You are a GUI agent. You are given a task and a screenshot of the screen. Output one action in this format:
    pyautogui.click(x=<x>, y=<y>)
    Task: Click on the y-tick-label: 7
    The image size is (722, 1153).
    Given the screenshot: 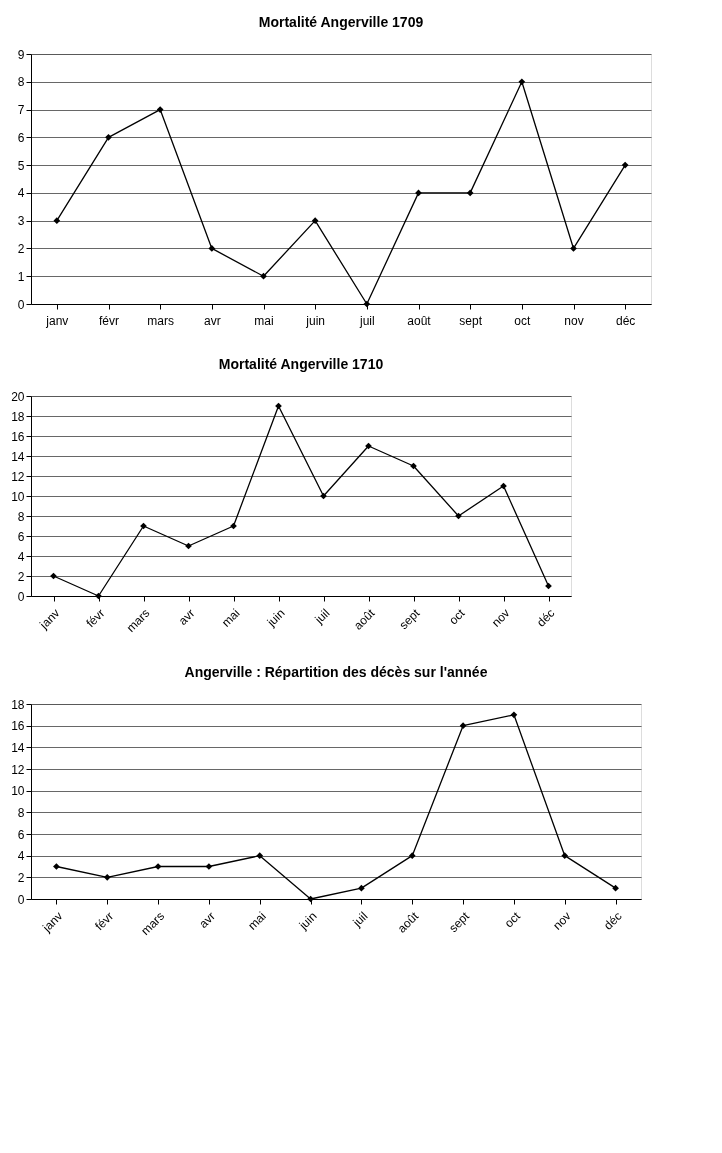 What is the action you would take?
    pyautogui.click(x=21, y=110)
    